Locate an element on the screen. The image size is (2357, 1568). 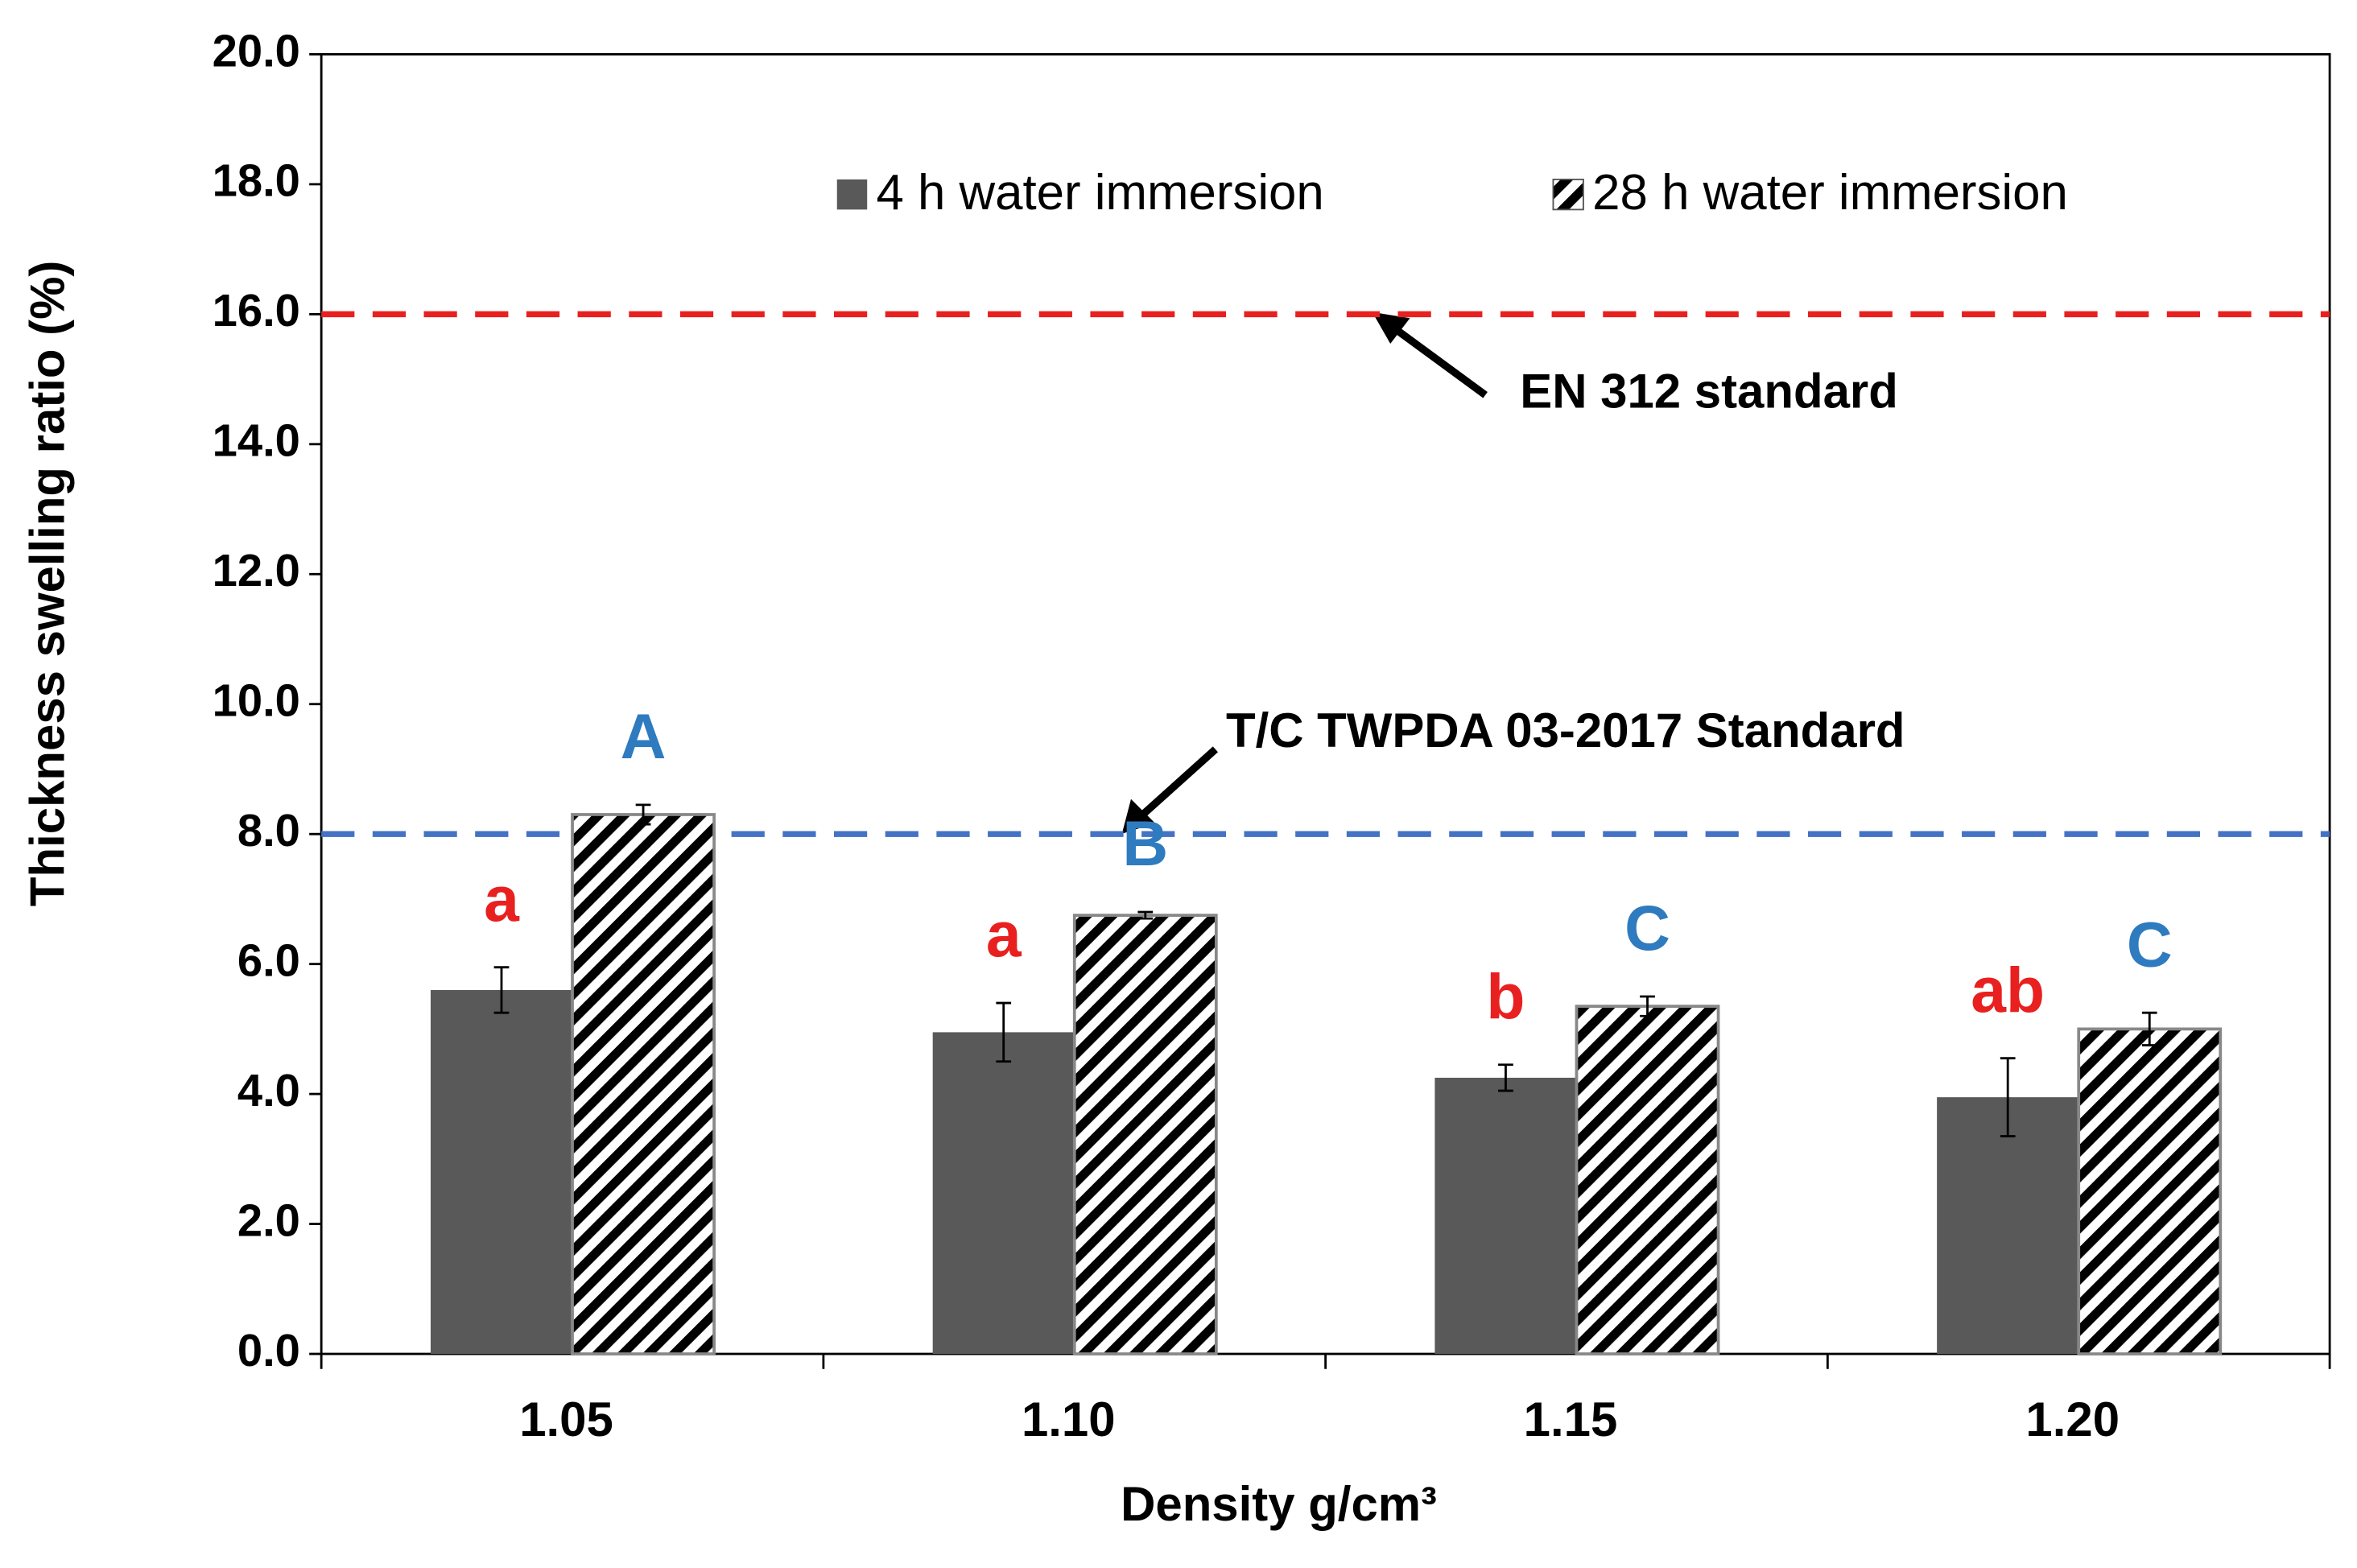
group-letter: ab is located at coordinates (2008, 990).